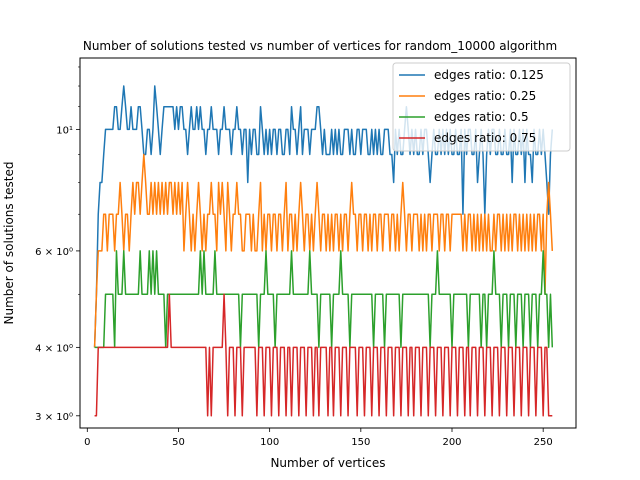  I want to click on x-tick-label: 0, so click(87, 442).